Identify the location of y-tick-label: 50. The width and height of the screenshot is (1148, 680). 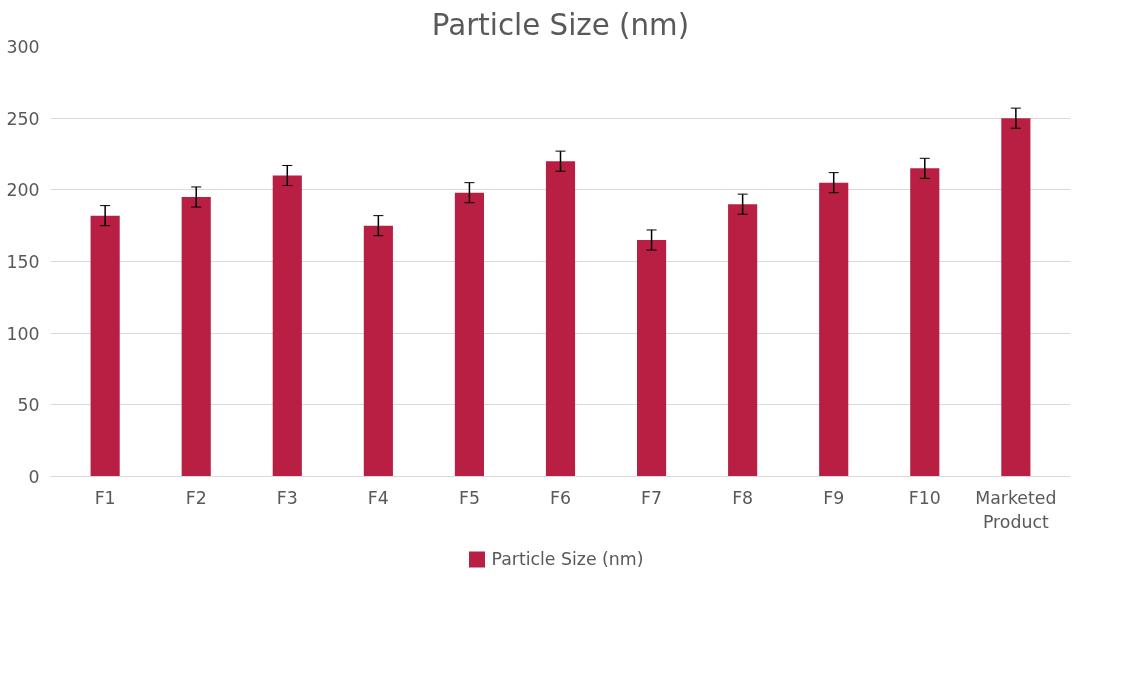
(28, 405).